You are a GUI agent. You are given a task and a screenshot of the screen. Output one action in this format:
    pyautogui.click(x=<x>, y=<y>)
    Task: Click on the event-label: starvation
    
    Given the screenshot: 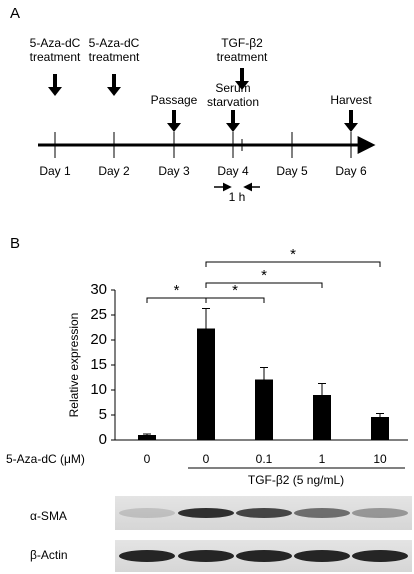 What is the action you would take?
    pyautogui.click(x=233, y=102)
    